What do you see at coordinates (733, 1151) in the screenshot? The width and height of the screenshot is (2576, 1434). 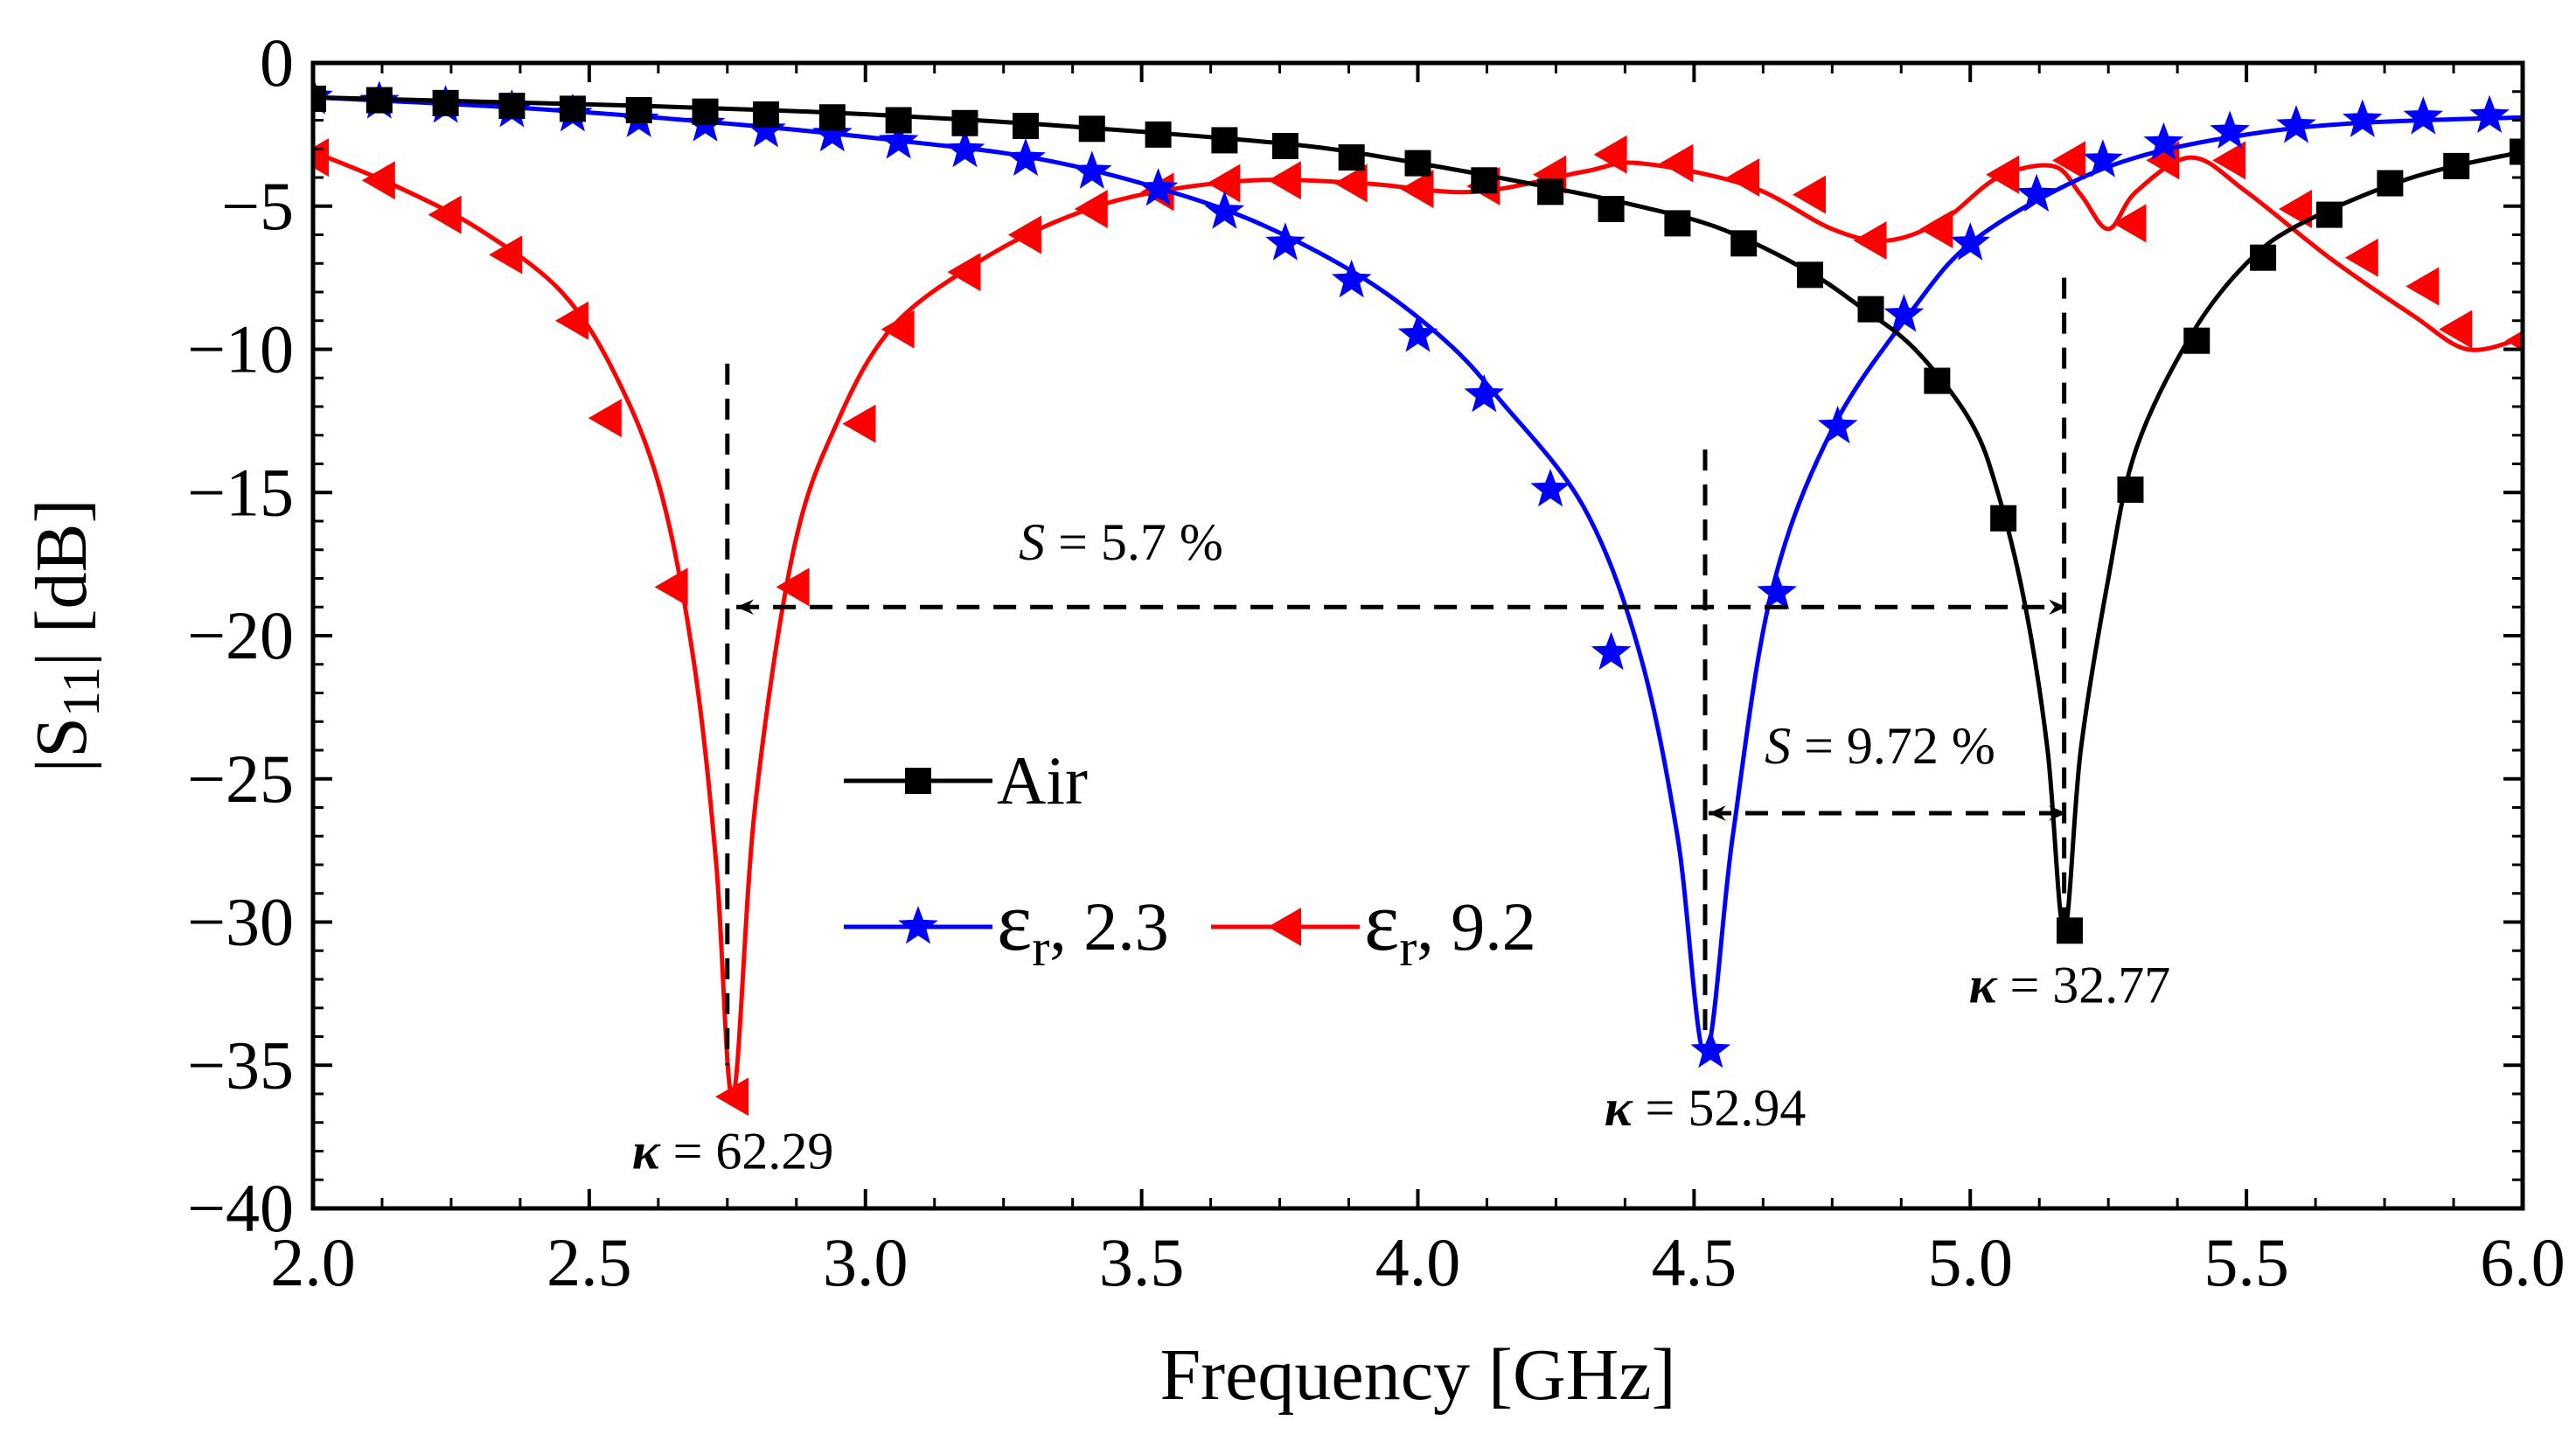 I see `kappa-label: κ = 62.29` at bounding box center [733, 1151].